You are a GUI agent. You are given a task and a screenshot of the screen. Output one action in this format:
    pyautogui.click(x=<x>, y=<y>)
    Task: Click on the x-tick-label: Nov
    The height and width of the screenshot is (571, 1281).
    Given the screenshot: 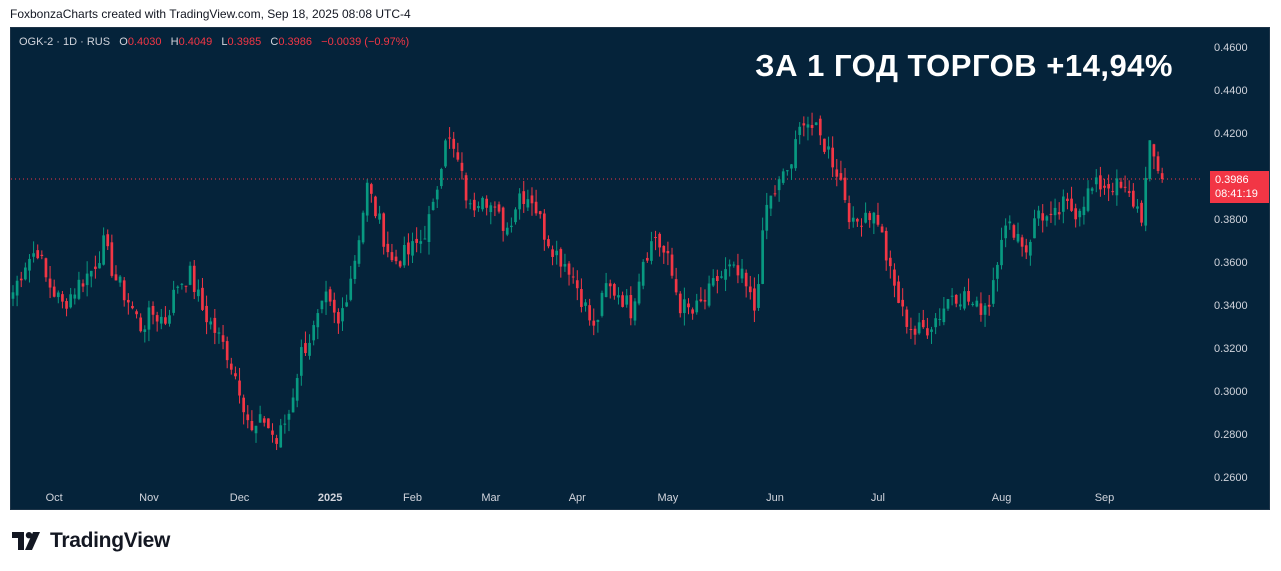 What is the action you would take?
    pyautogui.click(x=149, y=498)
    